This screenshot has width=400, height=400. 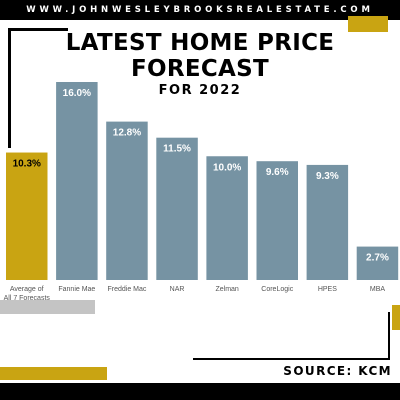 I want to click on frame-line-left, so click(x=9, y=88).